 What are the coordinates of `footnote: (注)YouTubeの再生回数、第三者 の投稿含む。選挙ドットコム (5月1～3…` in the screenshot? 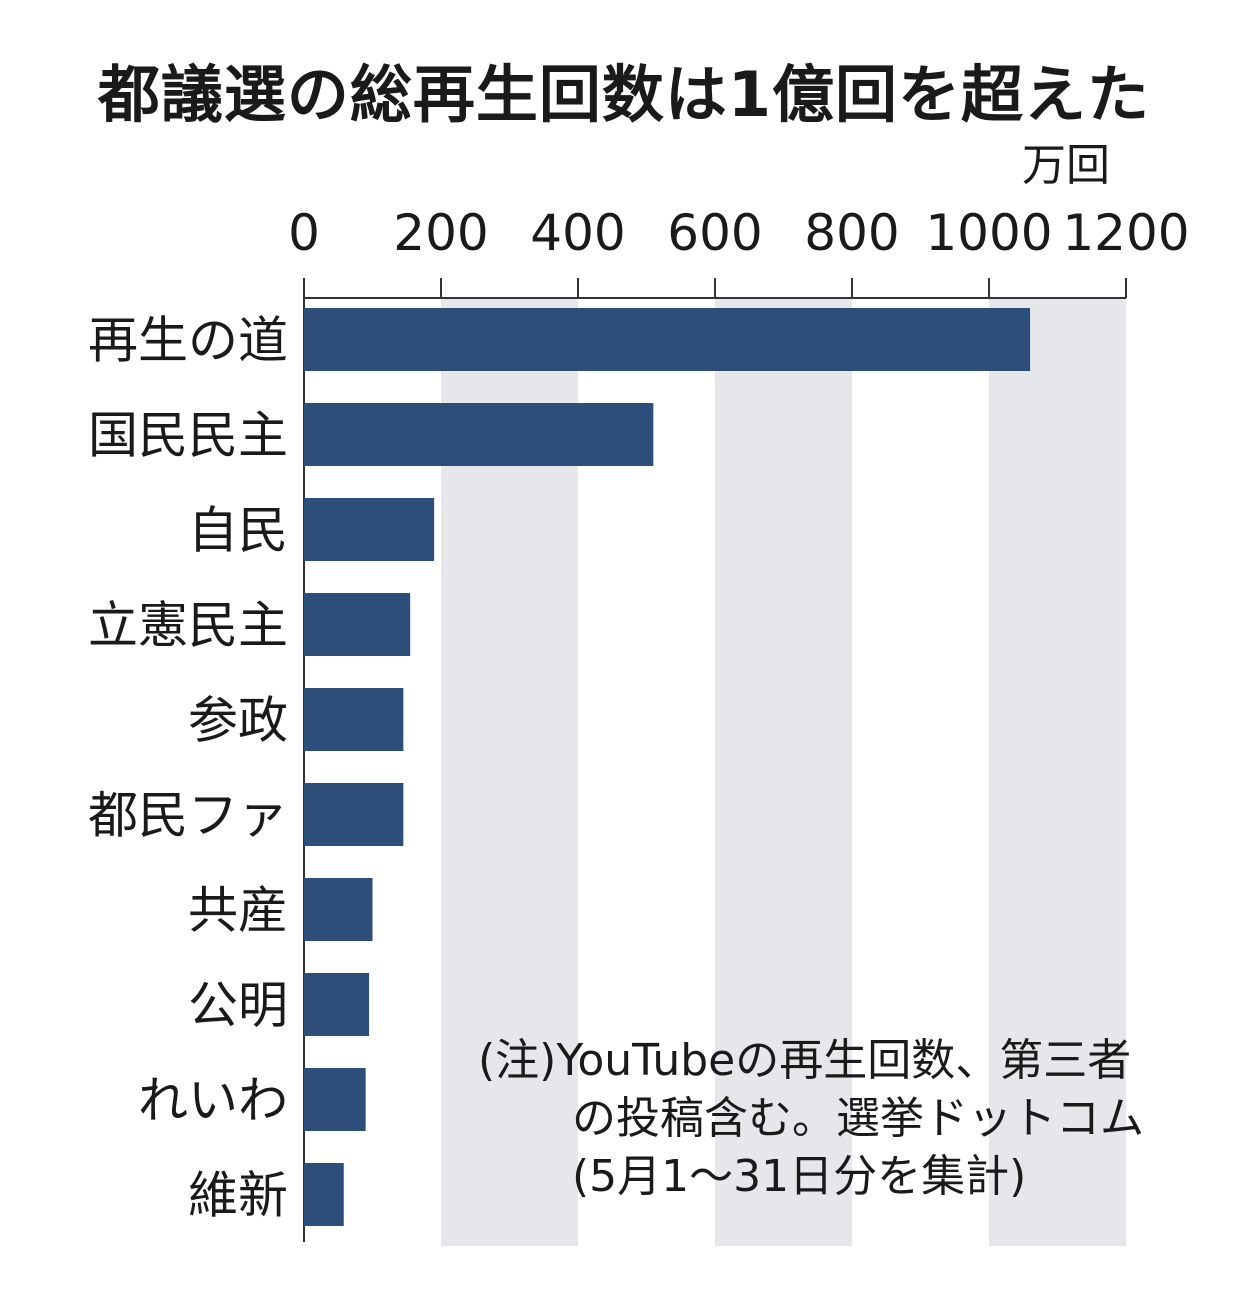 It's located at (838, 1119).